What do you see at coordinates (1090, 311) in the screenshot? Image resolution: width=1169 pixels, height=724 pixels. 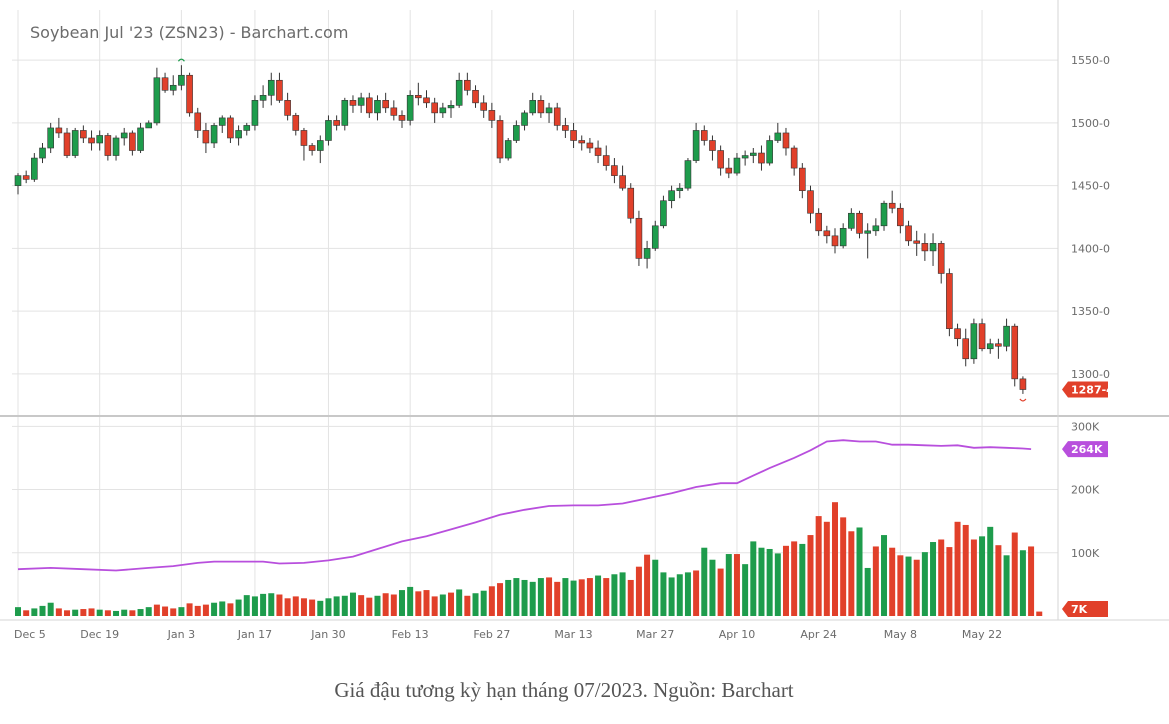 I see `price-tick-label: 1350-0` at bounding box center [1090, 311].